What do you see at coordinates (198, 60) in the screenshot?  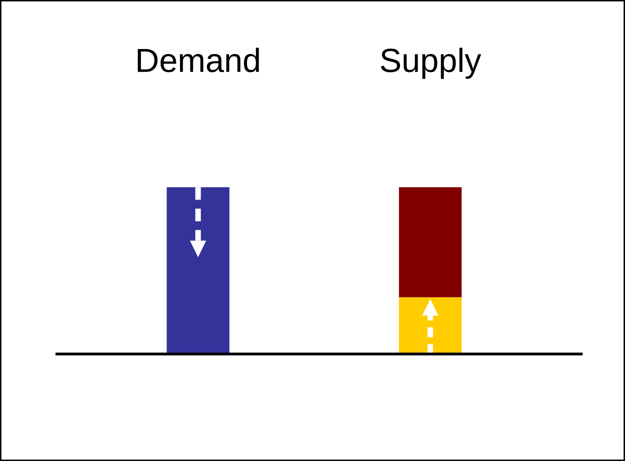 I see `x-tick-label: Demand` at bounding box center [198, 60].